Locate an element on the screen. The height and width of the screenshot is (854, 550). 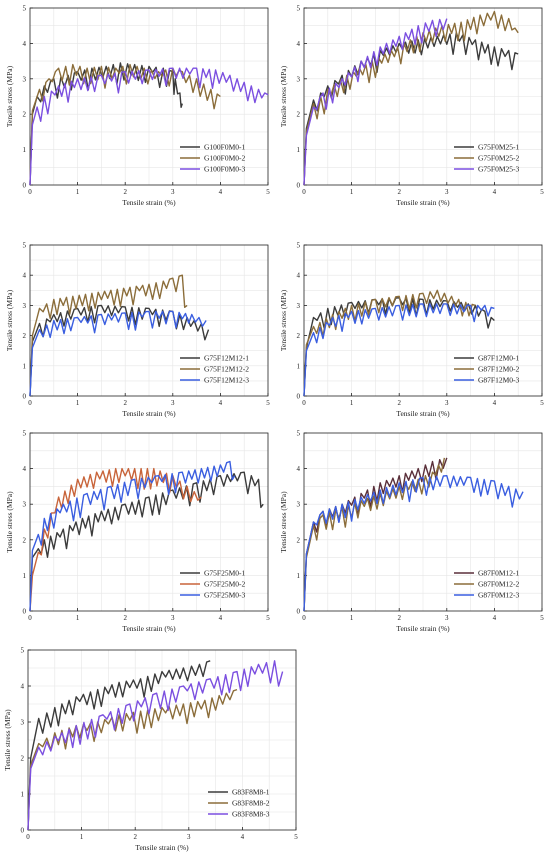
legend-label: G87F0M12-3 is located at coordinates (499, 595).